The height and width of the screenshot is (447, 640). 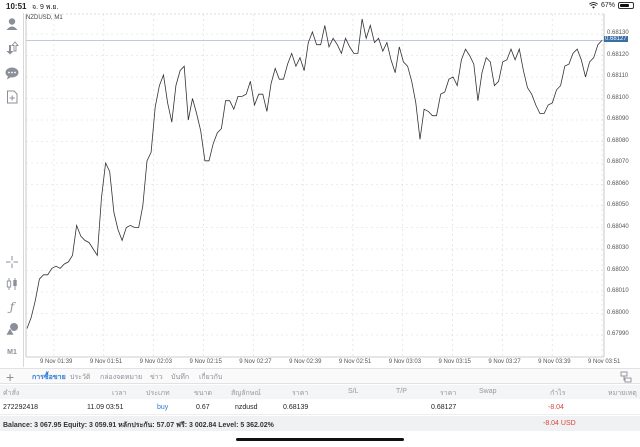 I want to click on col-sl: S/L, so click(x=353, y=391).